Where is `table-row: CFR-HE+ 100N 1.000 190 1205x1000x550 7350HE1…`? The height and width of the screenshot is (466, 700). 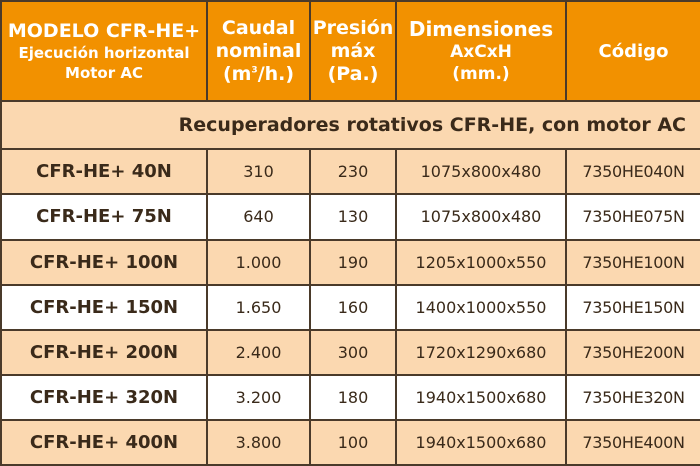
table-row: CFR-HE+ 100N 1.000 190 1205x1000x550 7350HE1… is located at coordinates (350, 262).